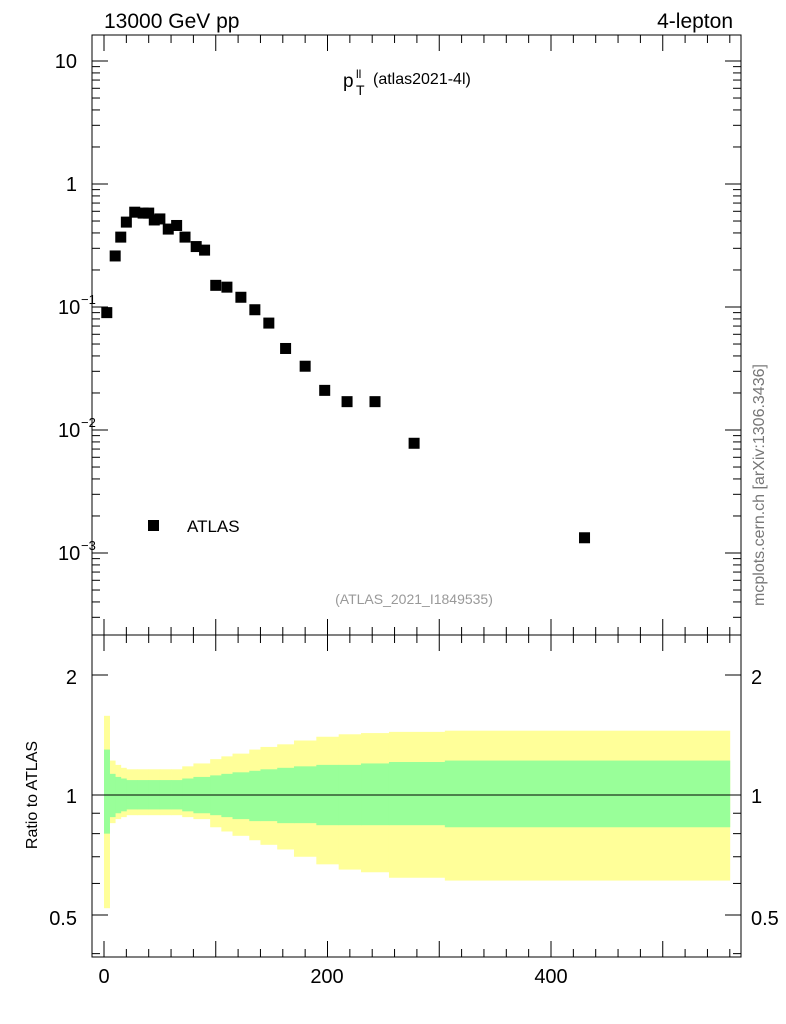 This screenshot has width=786, height=1024. Describe the element at coordinates (88, 545) in the screenshot. I see `main-ytick-exponent: −3` at that location.